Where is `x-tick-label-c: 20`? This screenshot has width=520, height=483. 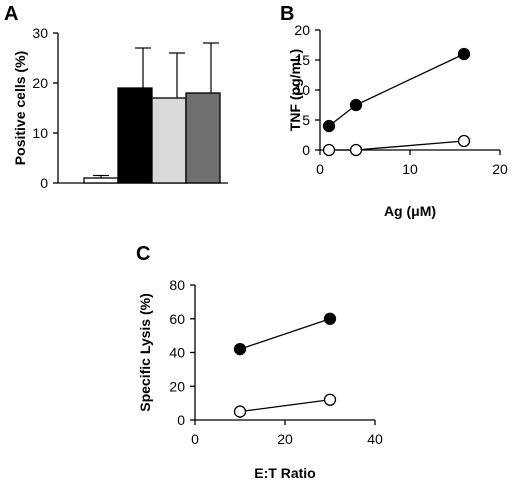 x-tick-label-c: 20 is located at coordinates (285, 439).